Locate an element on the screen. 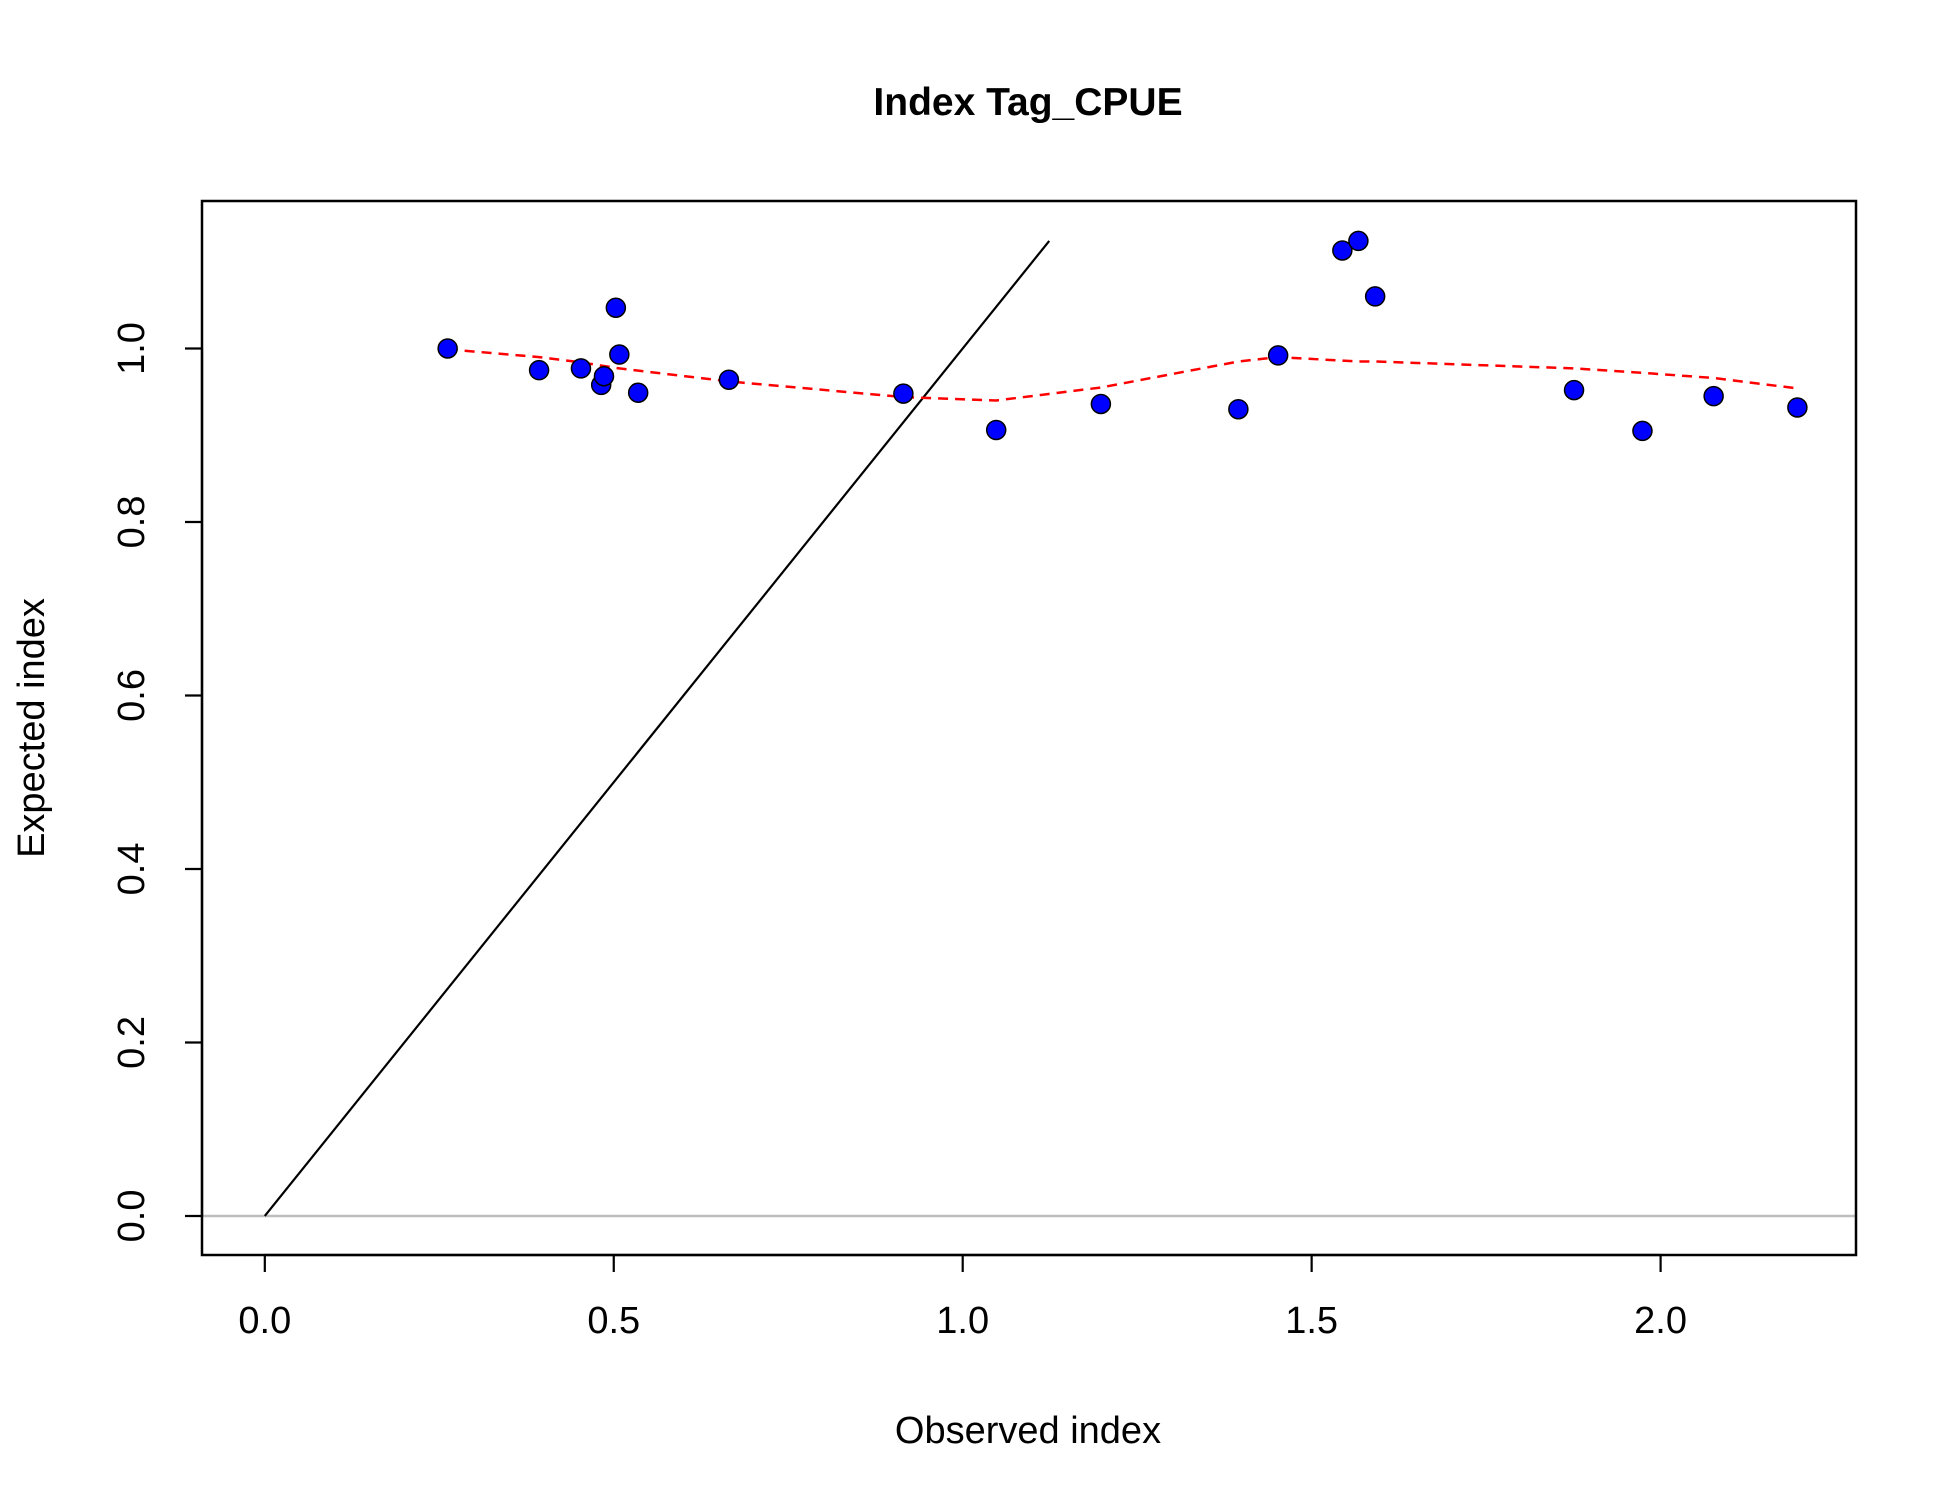 This screenshot has width=1950, height=1500. y-tick-label: 0.0 is located at coordinates (132, 1216).